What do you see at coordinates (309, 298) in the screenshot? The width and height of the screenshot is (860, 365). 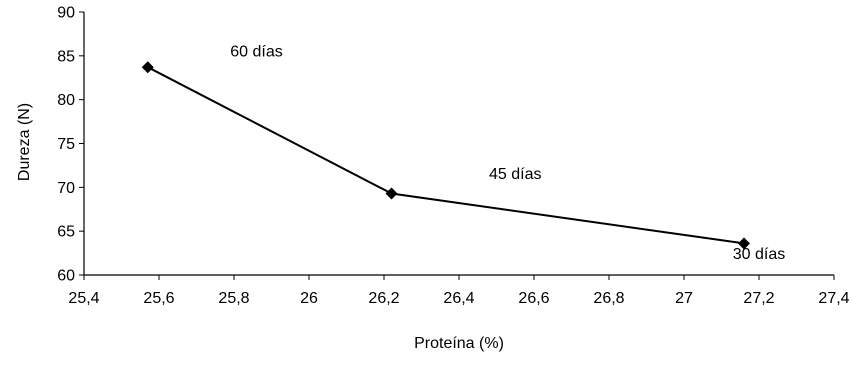 I see `x-tick-label: 26` at bounding box center [309, 298].